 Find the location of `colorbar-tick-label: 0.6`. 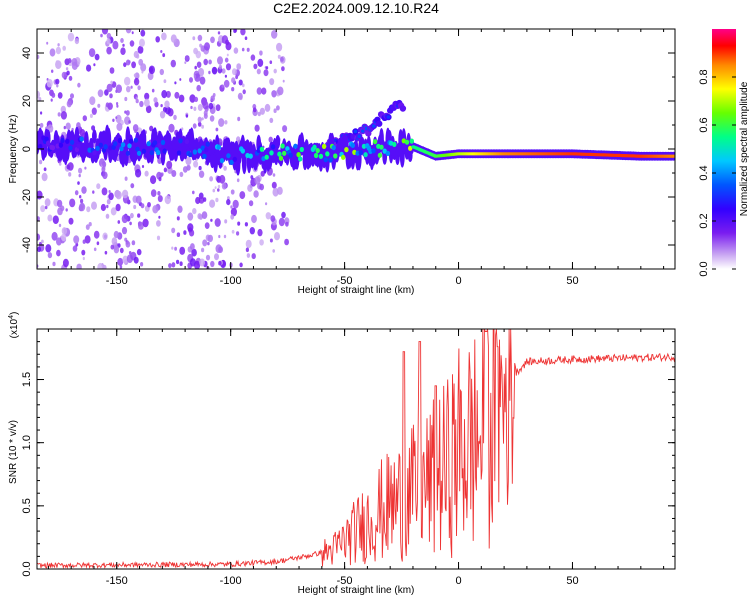

colorbar-tick-label: 0.6 is located at coordinates (704, 124).